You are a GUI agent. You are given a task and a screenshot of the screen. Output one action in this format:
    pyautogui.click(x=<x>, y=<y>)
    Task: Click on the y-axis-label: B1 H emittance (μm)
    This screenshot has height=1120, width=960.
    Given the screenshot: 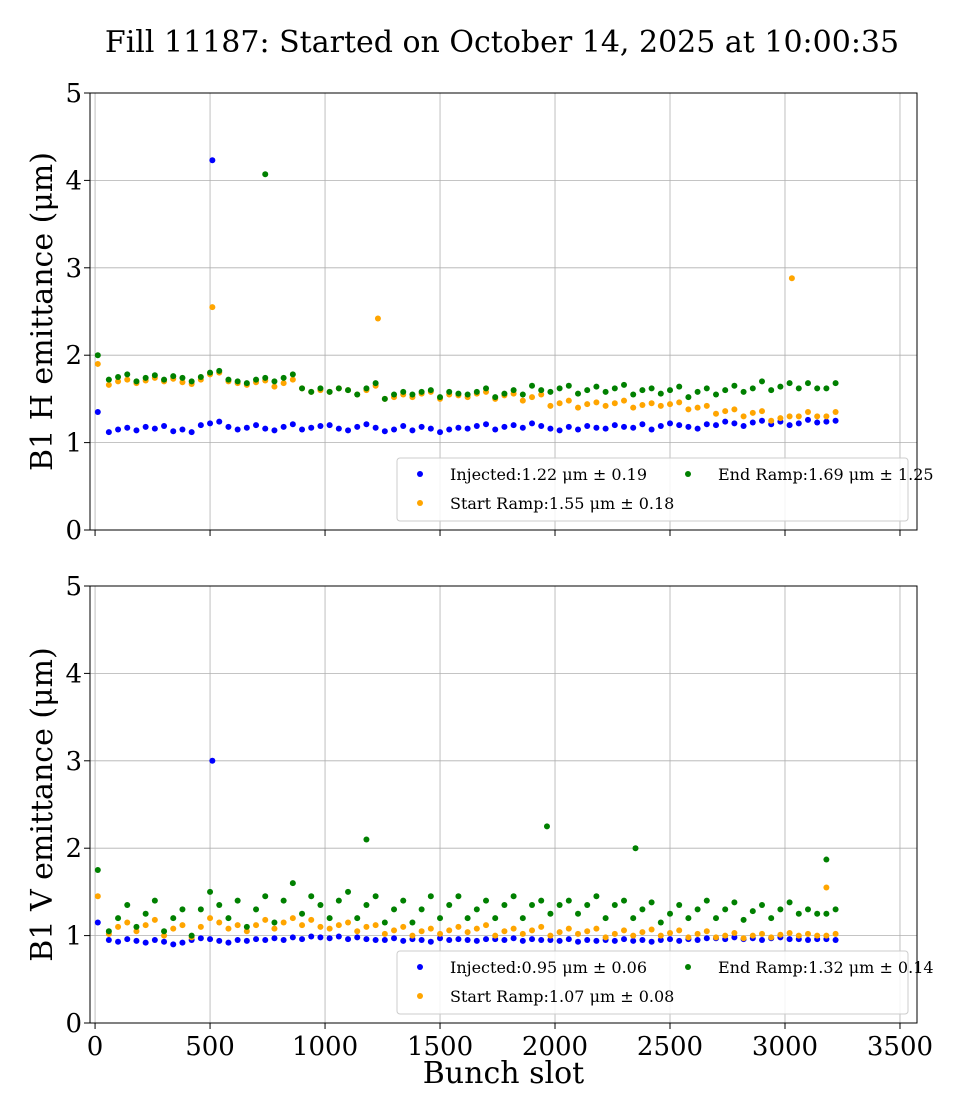 What is the action you would take?
    pyautogui.click(x=42, y=311)
    